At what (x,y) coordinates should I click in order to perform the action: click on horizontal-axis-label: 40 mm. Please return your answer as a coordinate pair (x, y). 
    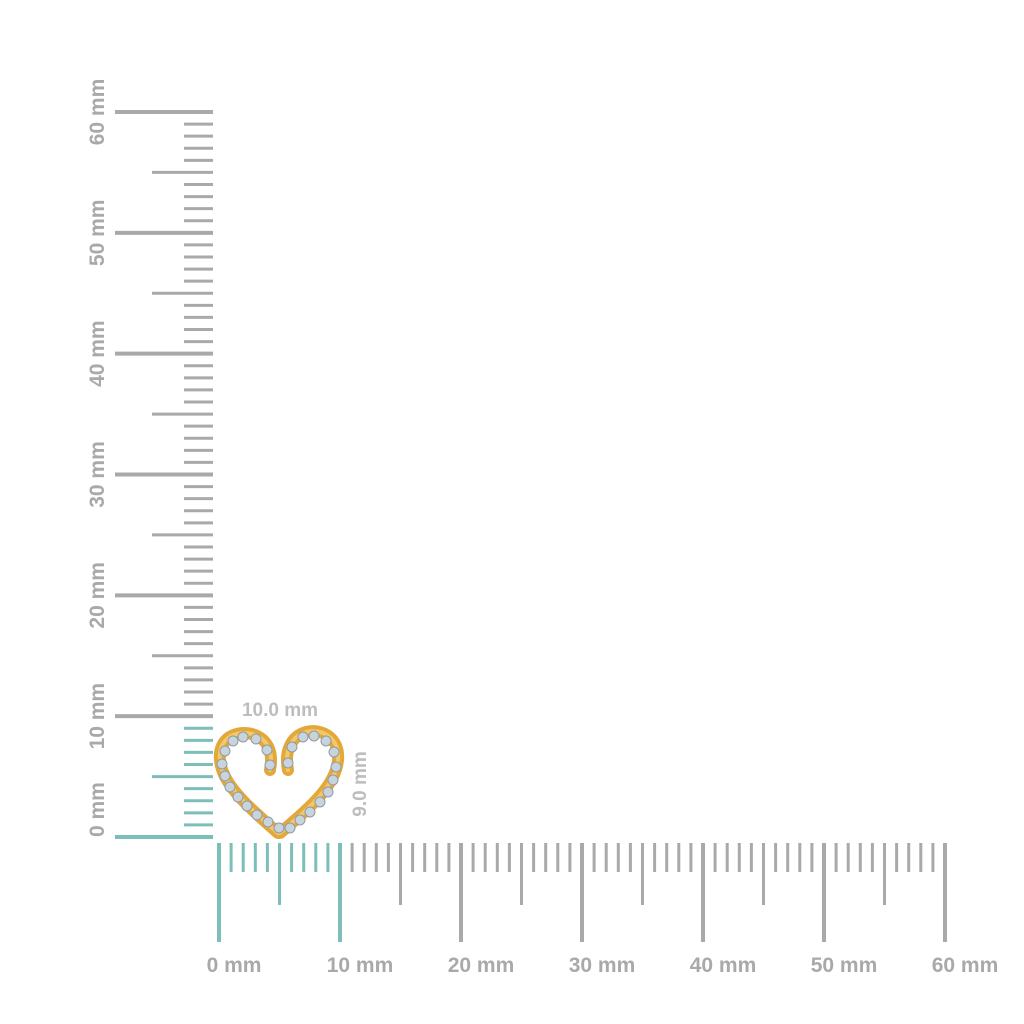
    Looking at the image, I should click on (723, 965).